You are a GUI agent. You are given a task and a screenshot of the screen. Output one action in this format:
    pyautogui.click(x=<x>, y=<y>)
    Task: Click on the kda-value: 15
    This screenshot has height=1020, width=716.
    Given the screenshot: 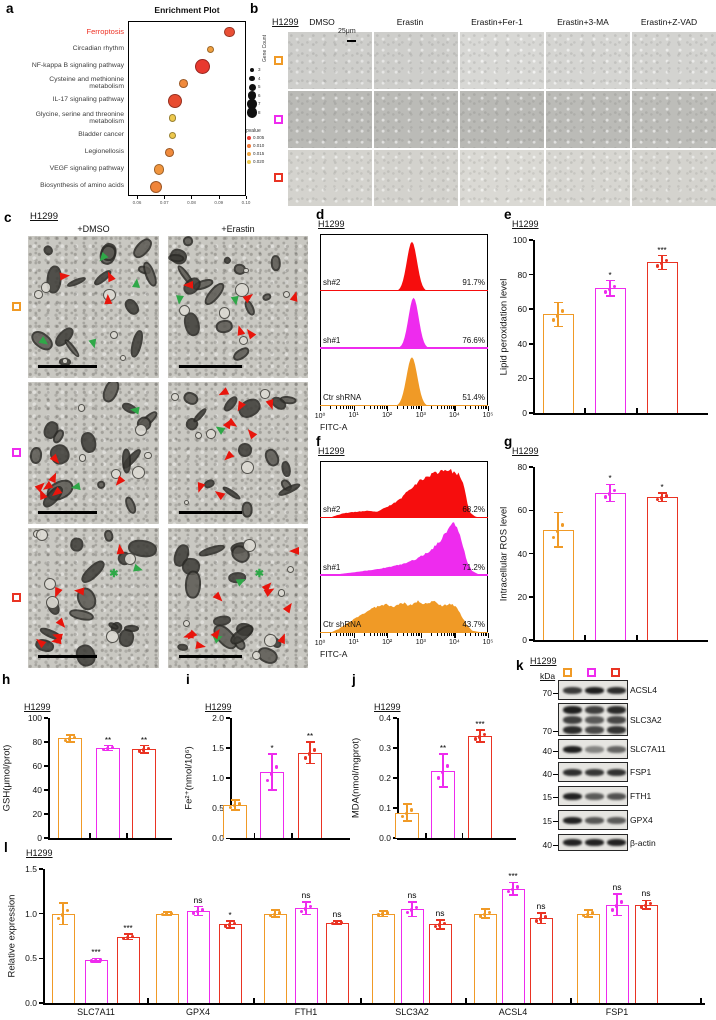 What is the action you would take?
    pyautogui.click(x=547, y=797)
    